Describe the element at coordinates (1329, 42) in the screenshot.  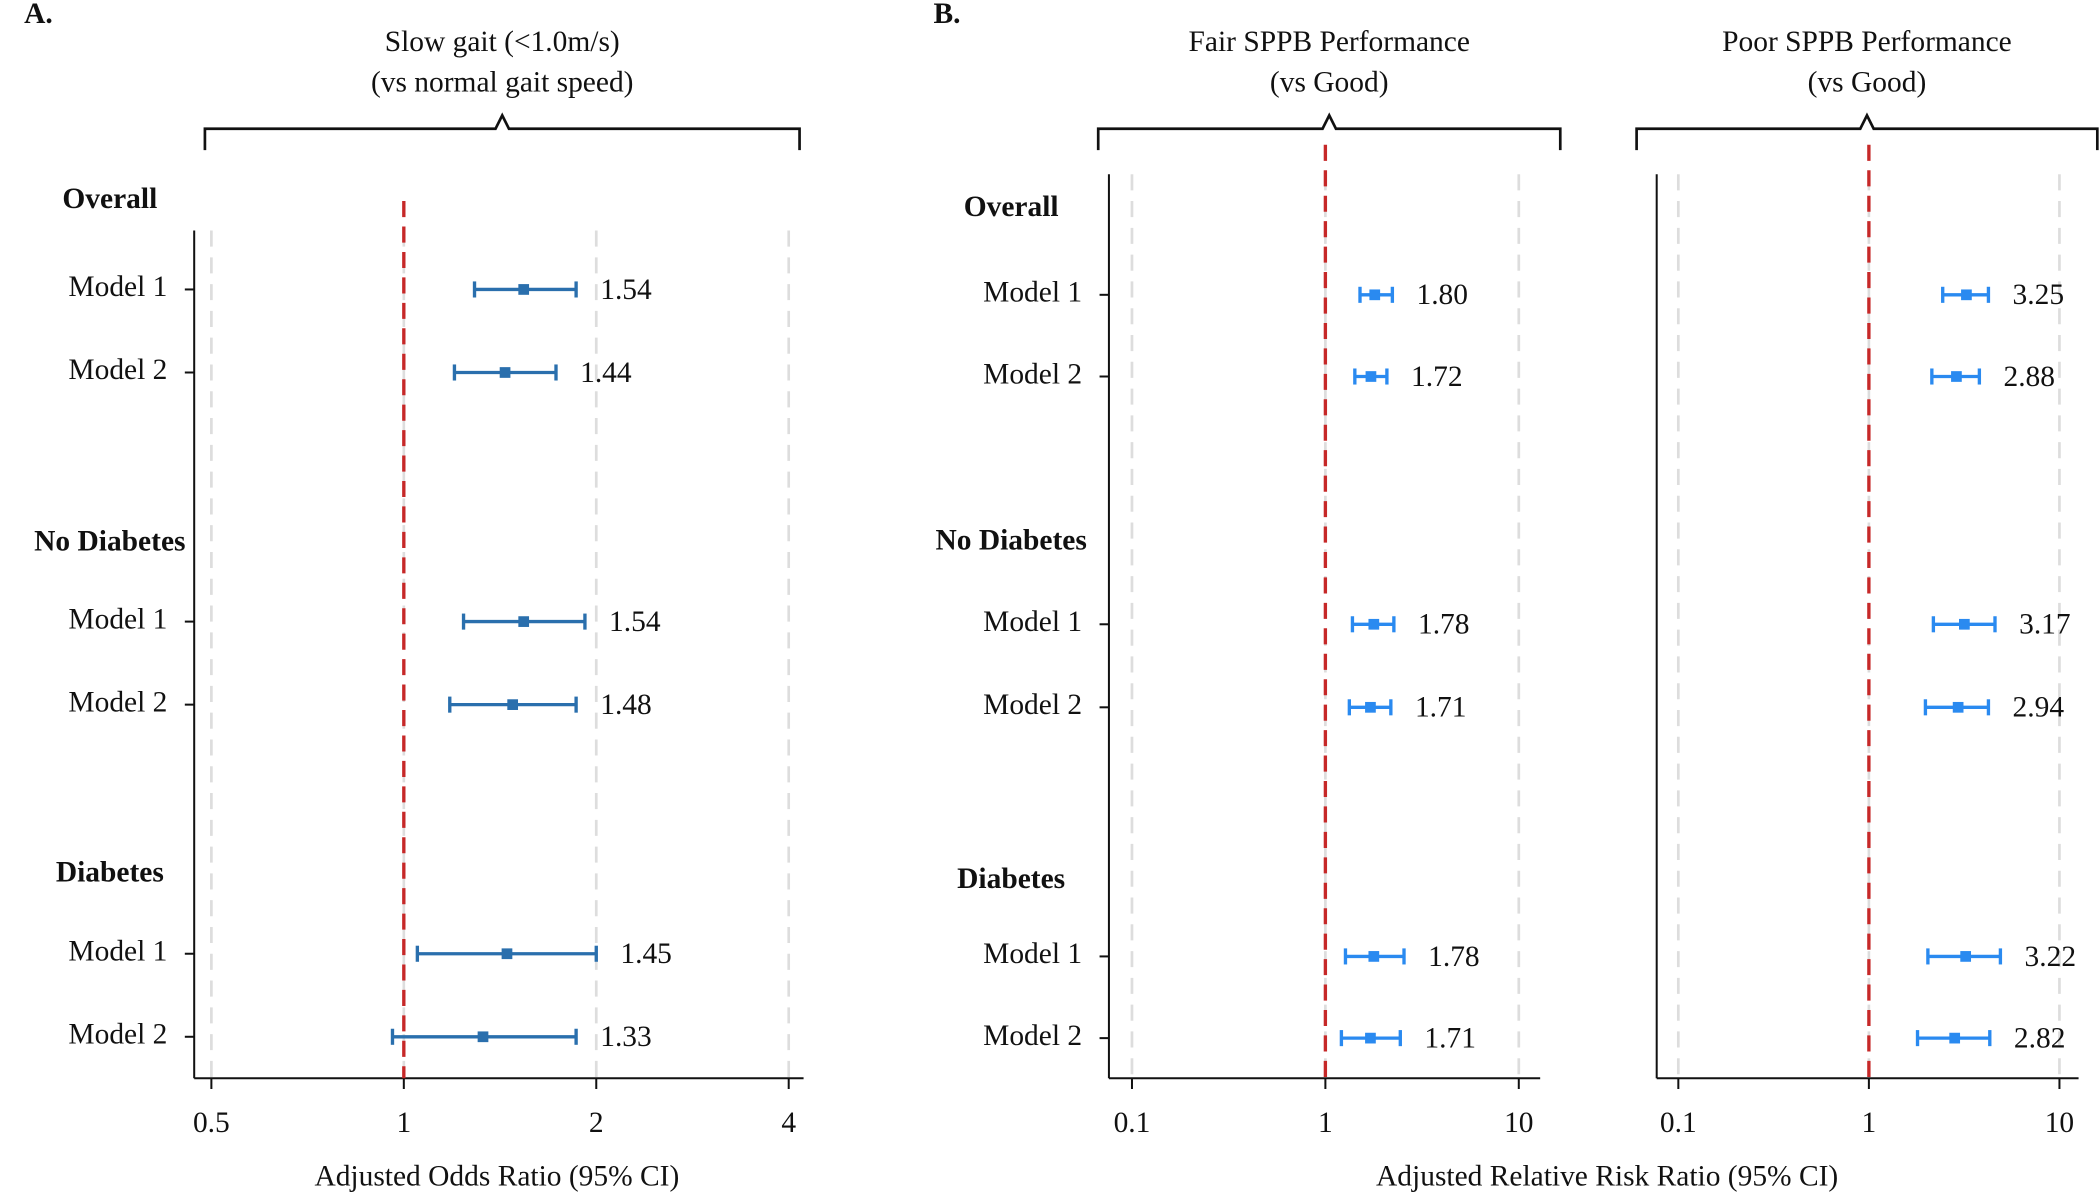
I see `panel-title: Fair SPPB Performance` at that location.